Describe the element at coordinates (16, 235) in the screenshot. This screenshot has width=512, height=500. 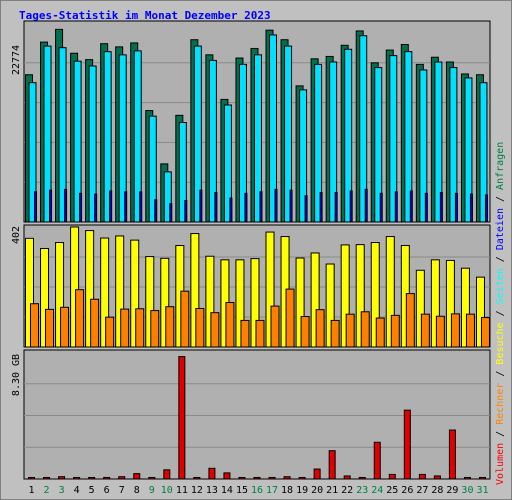
I see `y-axis-label-middle: 402` at that location.